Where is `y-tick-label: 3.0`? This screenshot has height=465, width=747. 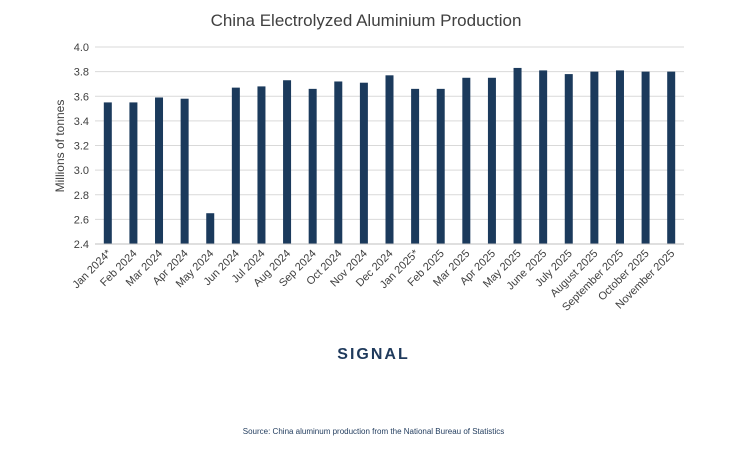 y-tick-label: 3.0 is located at coordinates (81, 171).